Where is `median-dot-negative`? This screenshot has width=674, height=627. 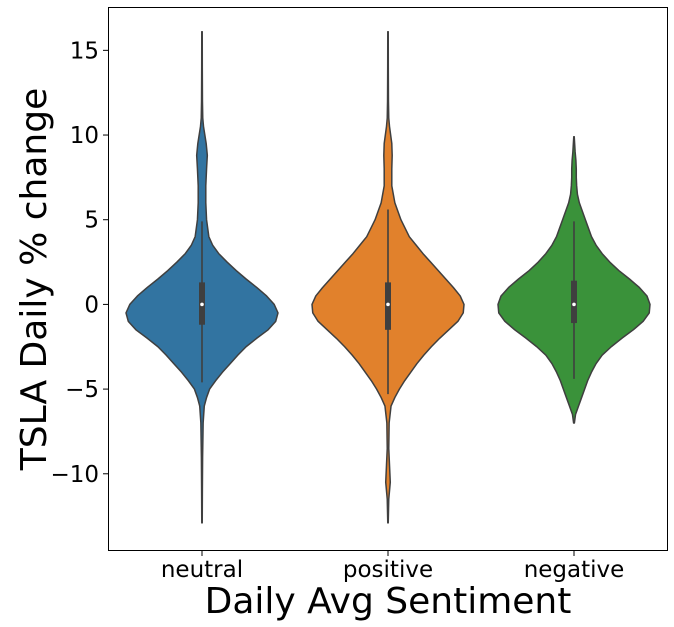
median-dot-negative is located at coordinates (574, 304).